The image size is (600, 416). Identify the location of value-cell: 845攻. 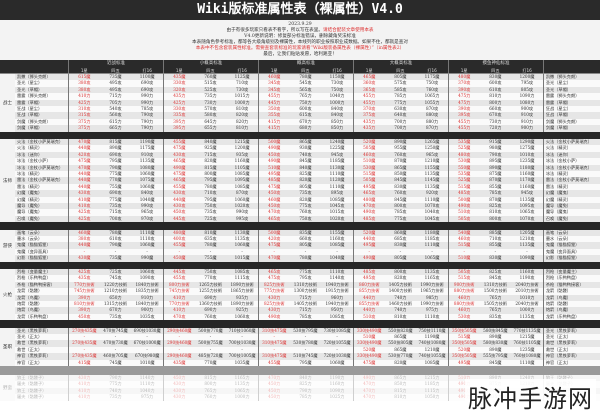
(495, 278).